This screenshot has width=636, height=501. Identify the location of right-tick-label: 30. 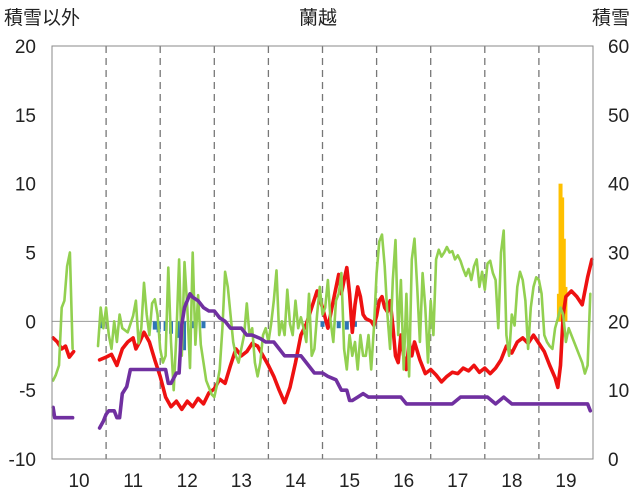
(618, 254).